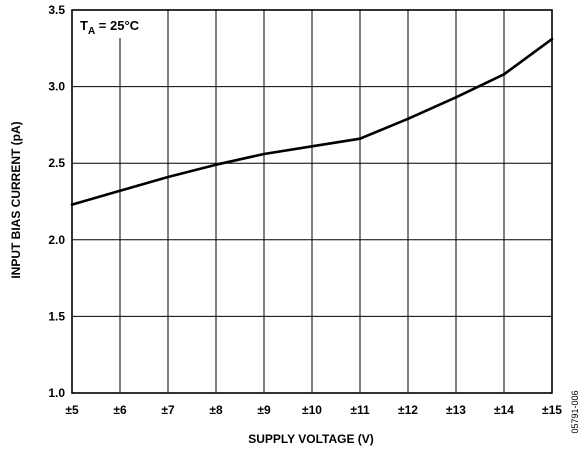 The height and width of the screenshot is (452, 587). What do you see at coordinates (360, 410) in the screenshot?
I see `x-tick-label: ±11` at bounding box center [360, 410].